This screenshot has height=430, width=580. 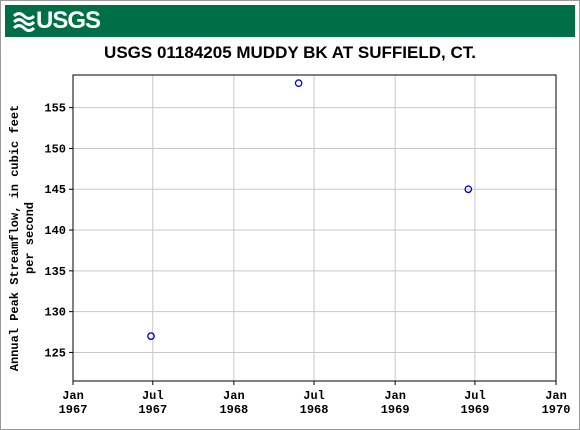 I want to click on y-axis-label: Annual Peak Streamflow, in cubic feet, so click(x=15, y=238).